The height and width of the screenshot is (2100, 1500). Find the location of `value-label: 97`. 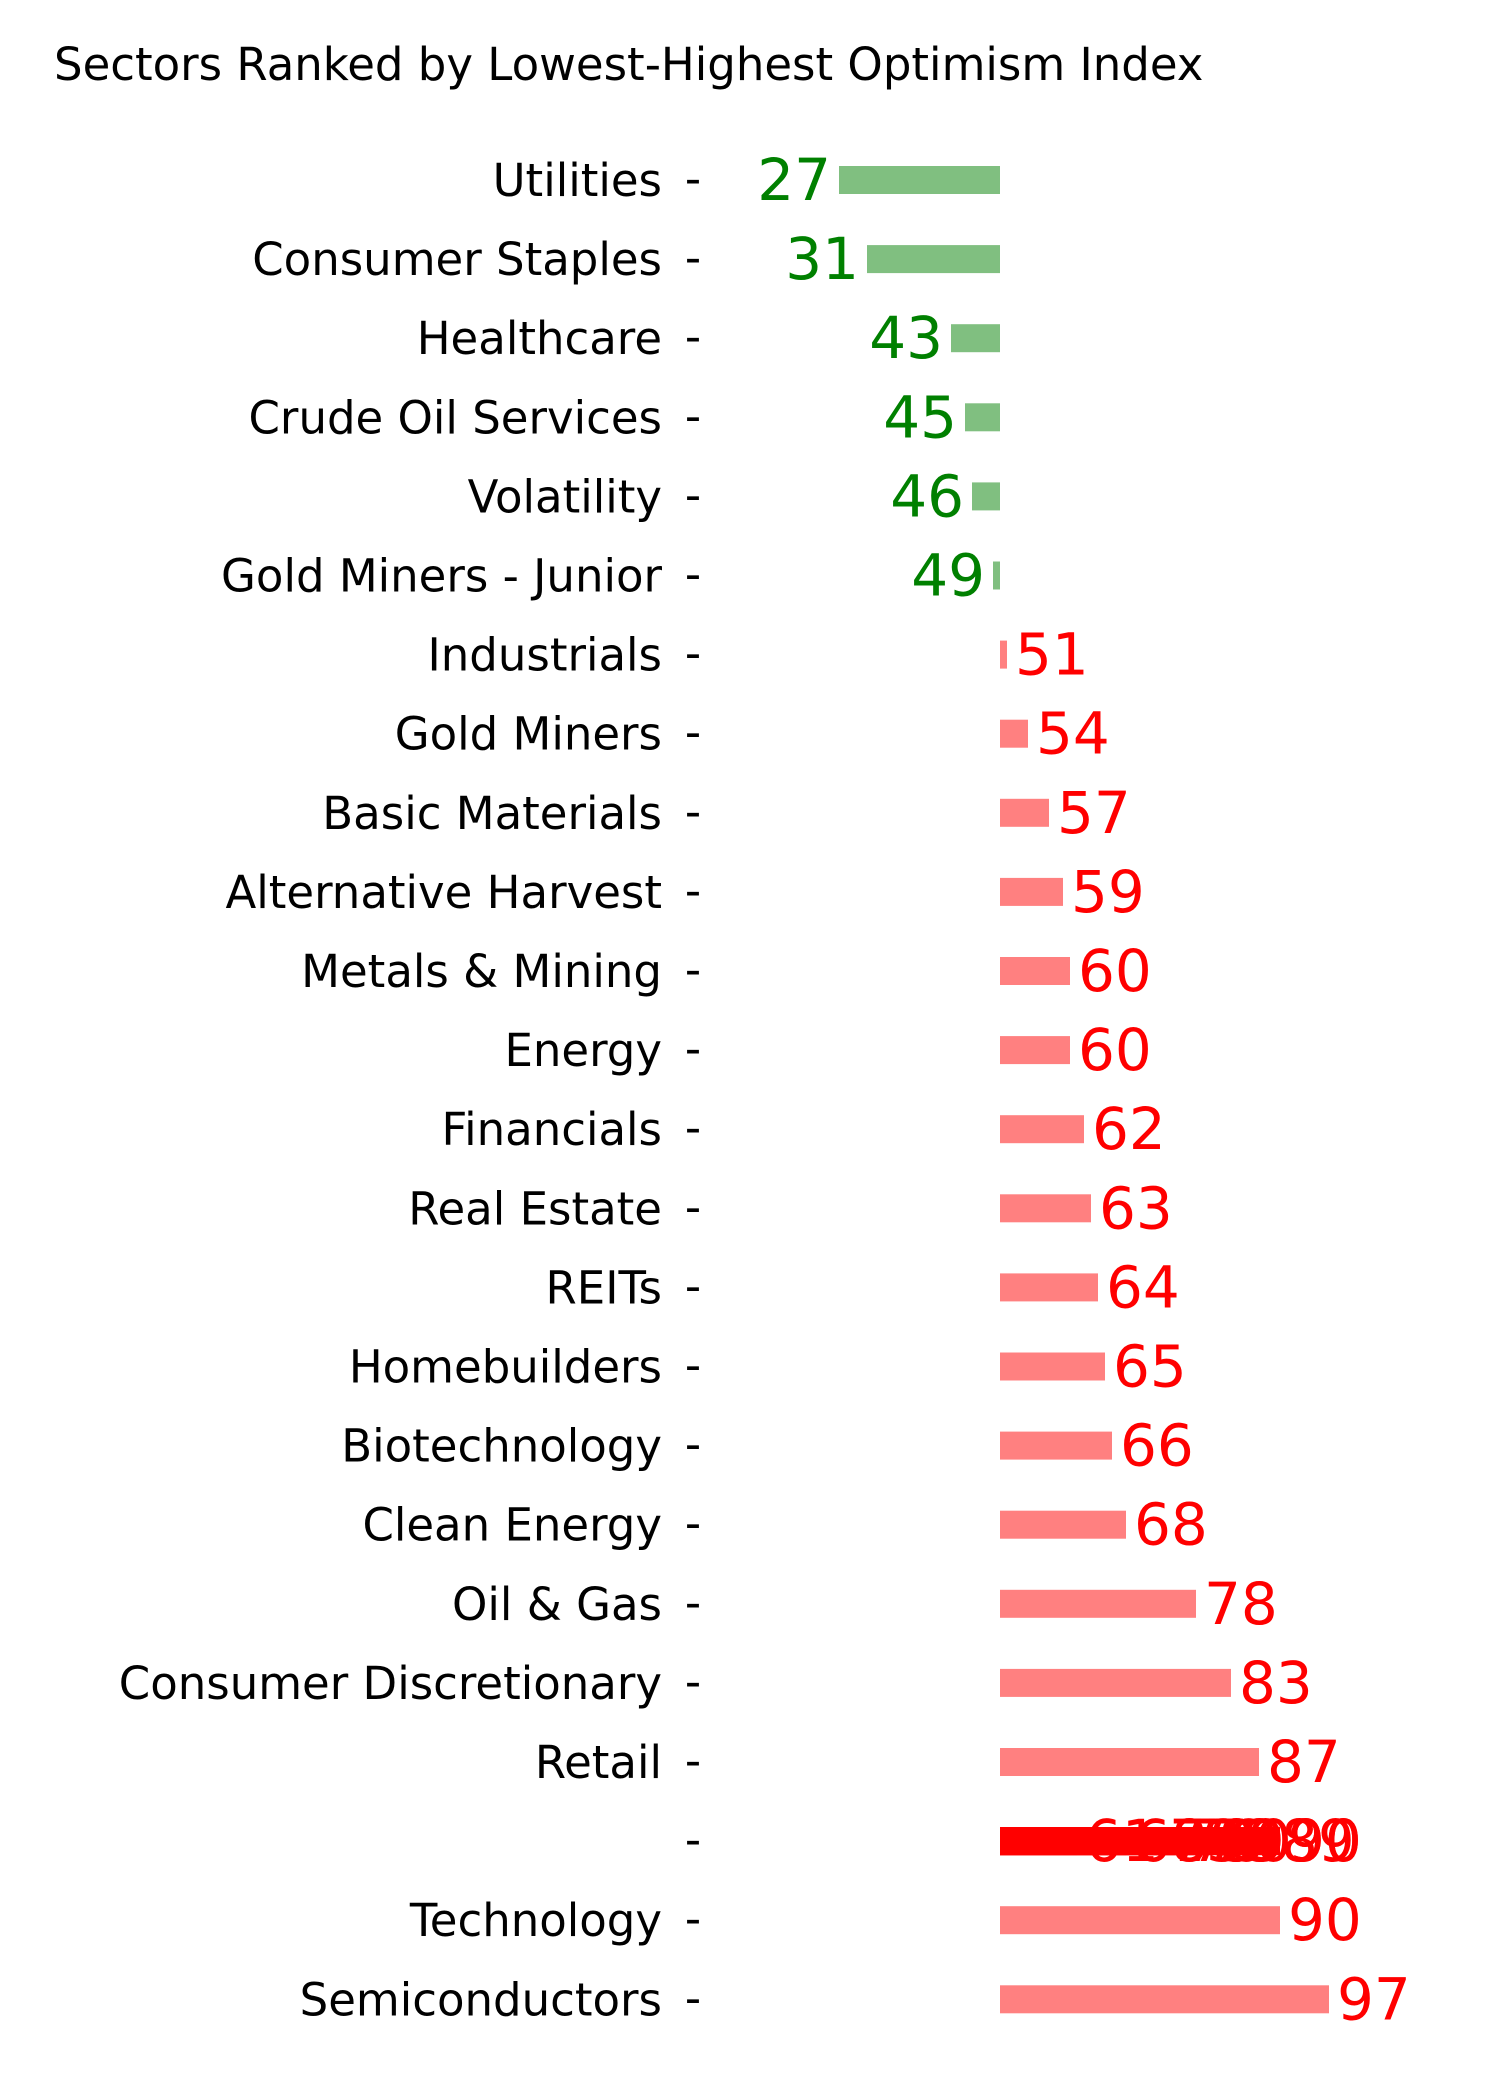

value-label: 97 is located at coordinates (1374, 1999).